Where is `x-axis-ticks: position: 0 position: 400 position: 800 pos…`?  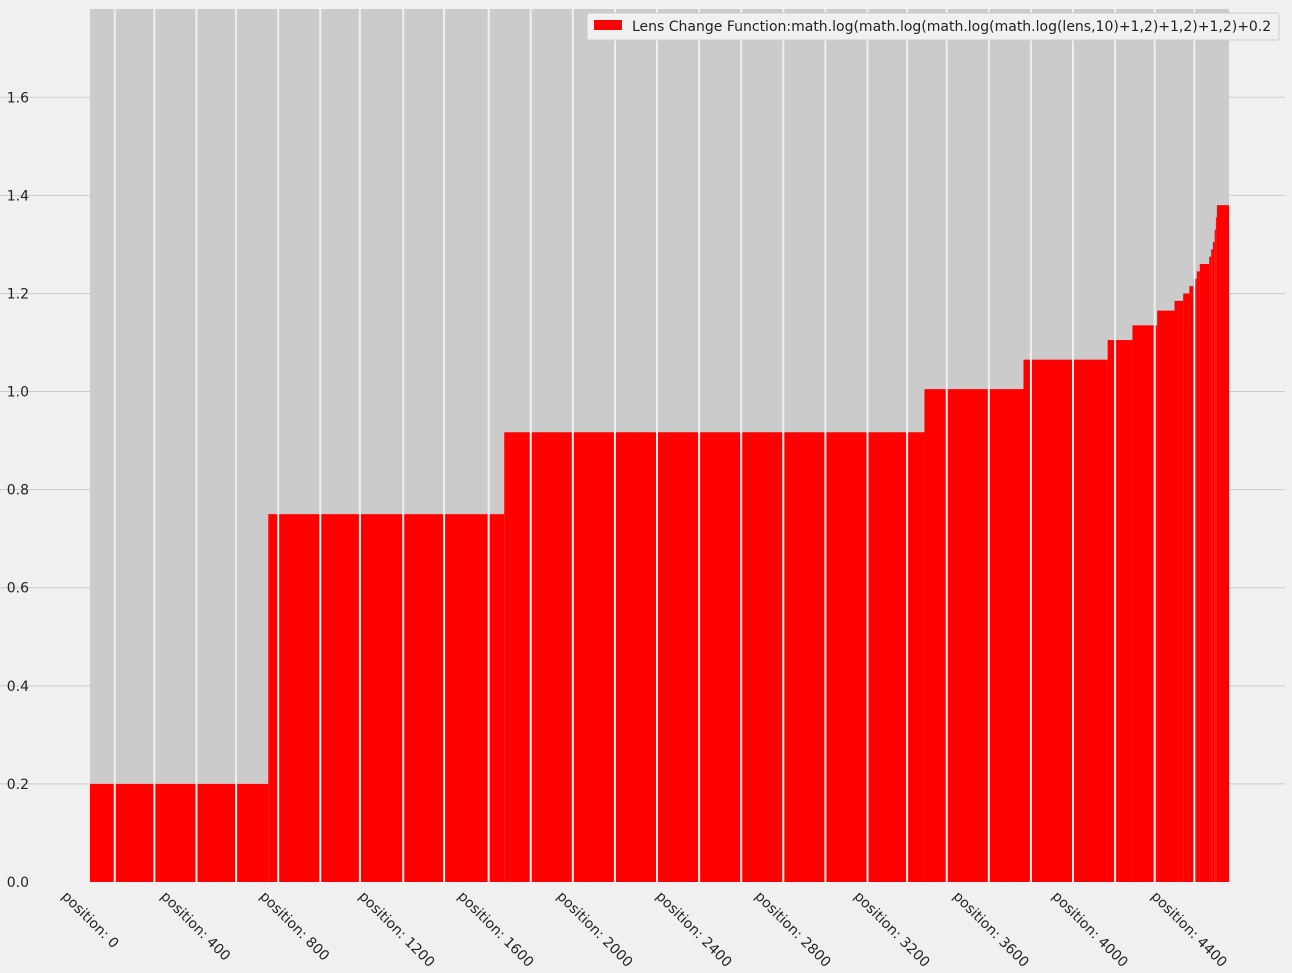 x-axis-ticks: position: 0 position: 400 position: 800 pos… is located at coordinates (644, 930).